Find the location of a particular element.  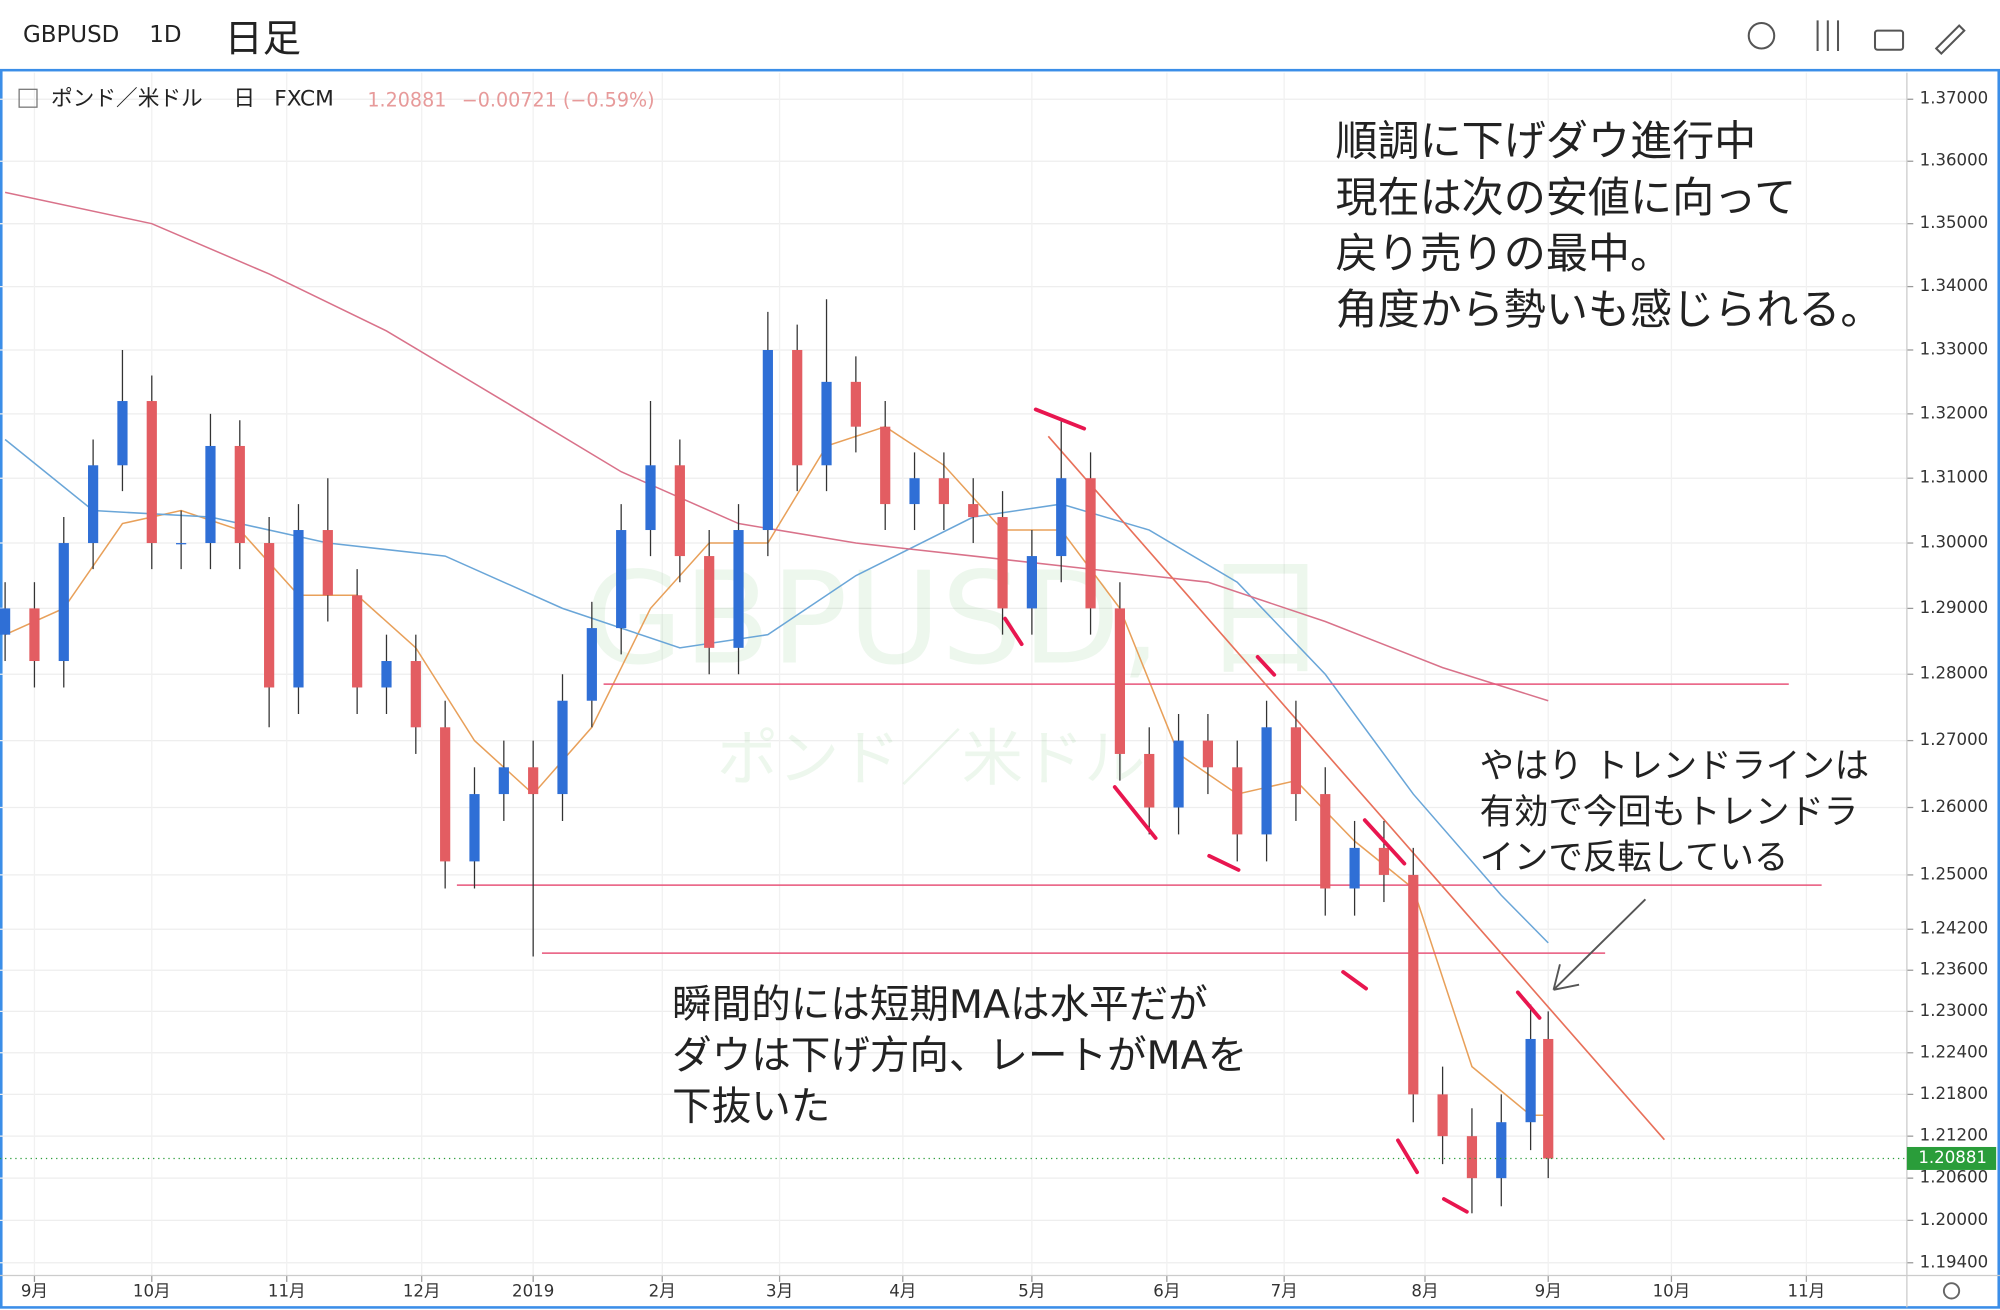

y-tick-label: 1.30000 is located at coordinates (1954, 542).